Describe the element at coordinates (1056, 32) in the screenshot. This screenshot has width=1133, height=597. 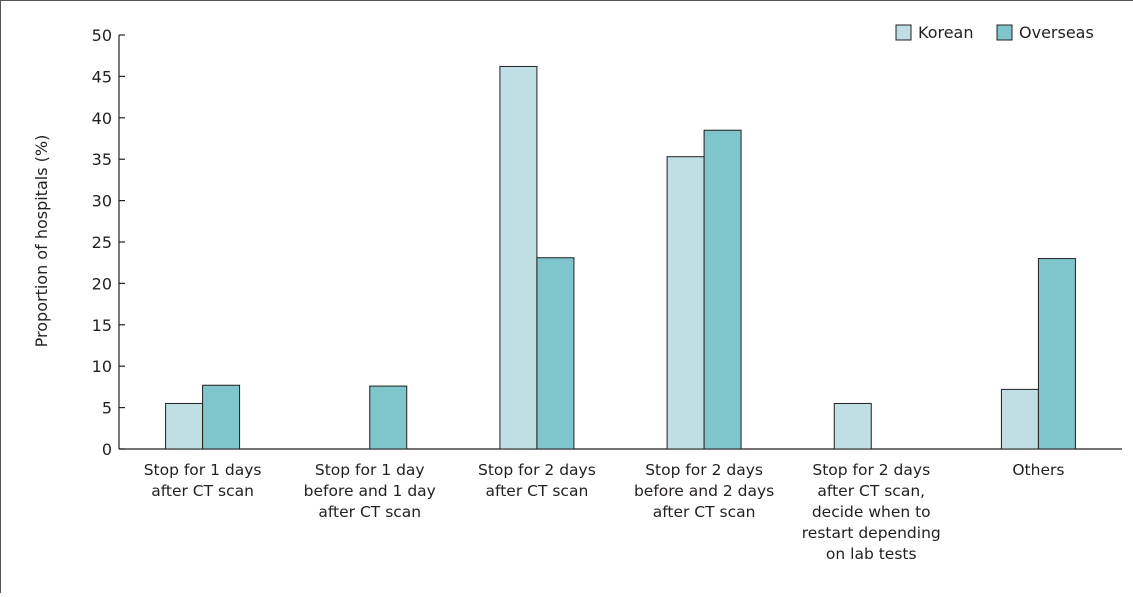
I see `legend-label-overseas: Overseas` at that location.